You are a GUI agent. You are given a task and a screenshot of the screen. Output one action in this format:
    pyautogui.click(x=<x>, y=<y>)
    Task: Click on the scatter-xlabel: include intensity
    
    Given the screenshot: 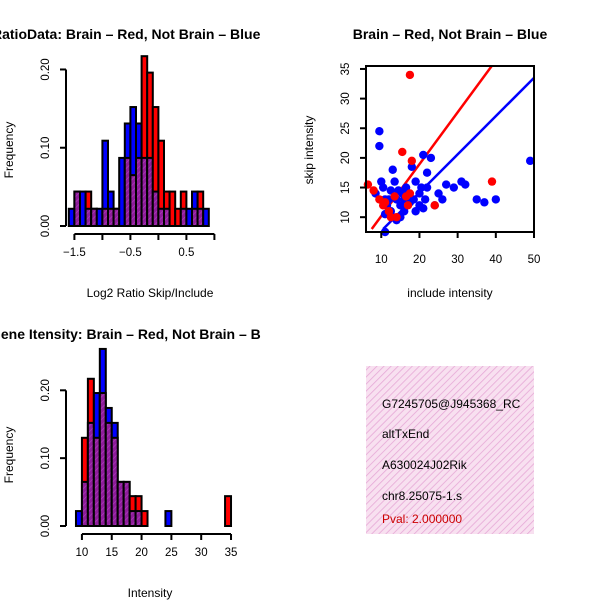 What is the action you would take?
    pyautogui.click(x=449, y=293)
    